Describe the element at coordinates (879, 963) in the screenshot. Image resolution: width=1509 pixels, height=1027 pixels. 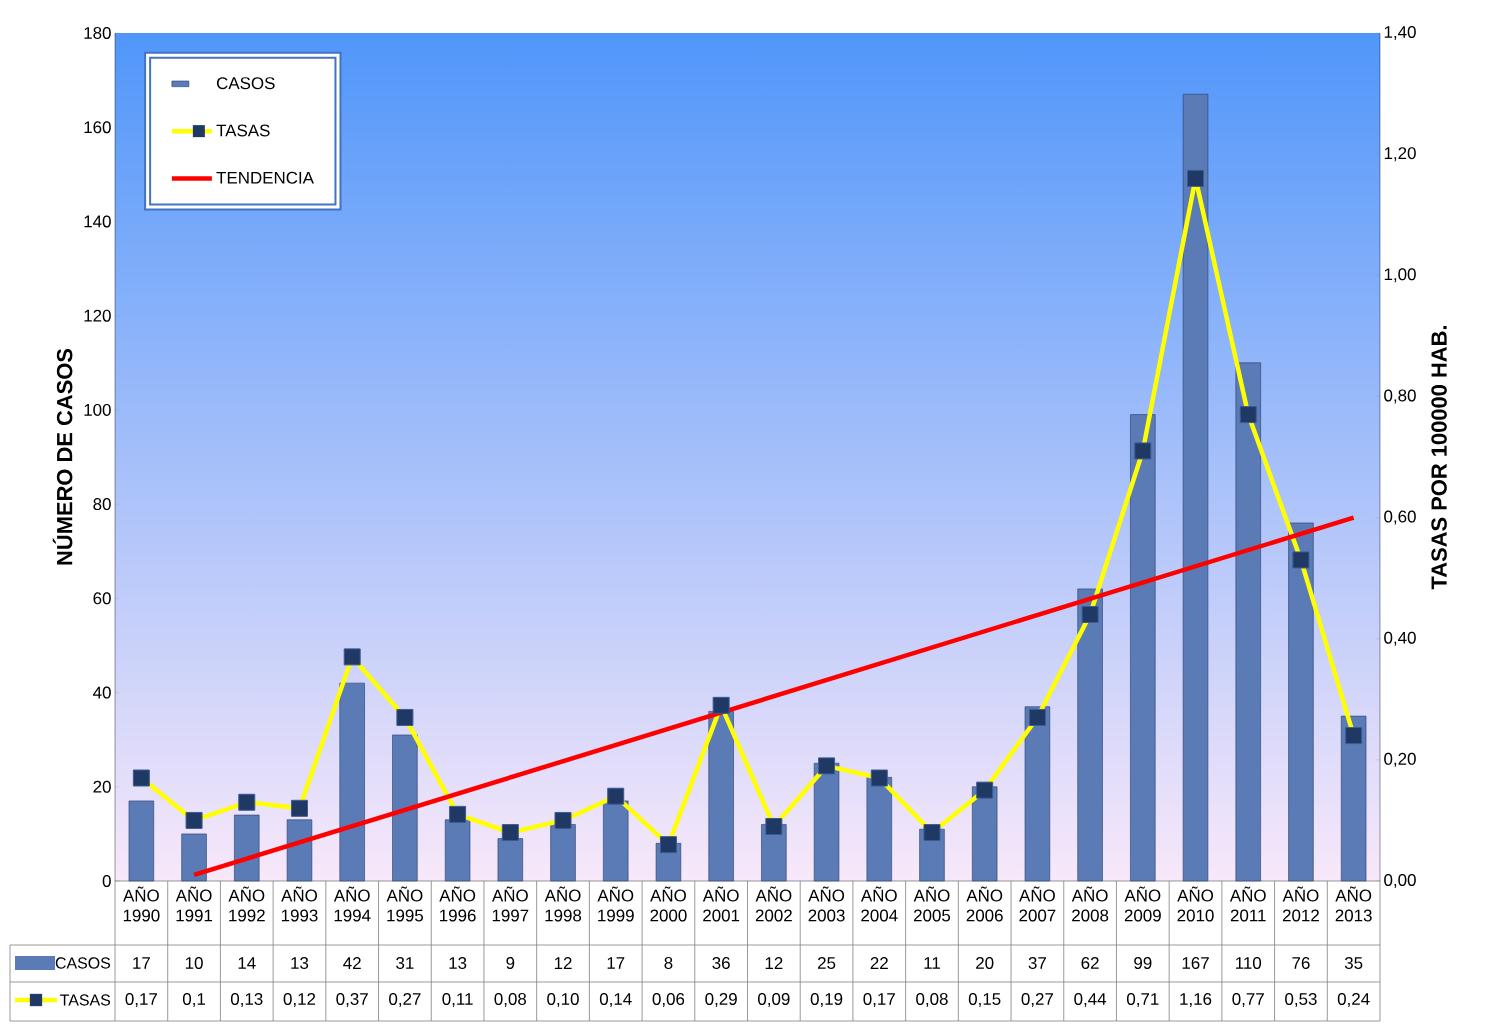
I see `data-label: 22` at that location.